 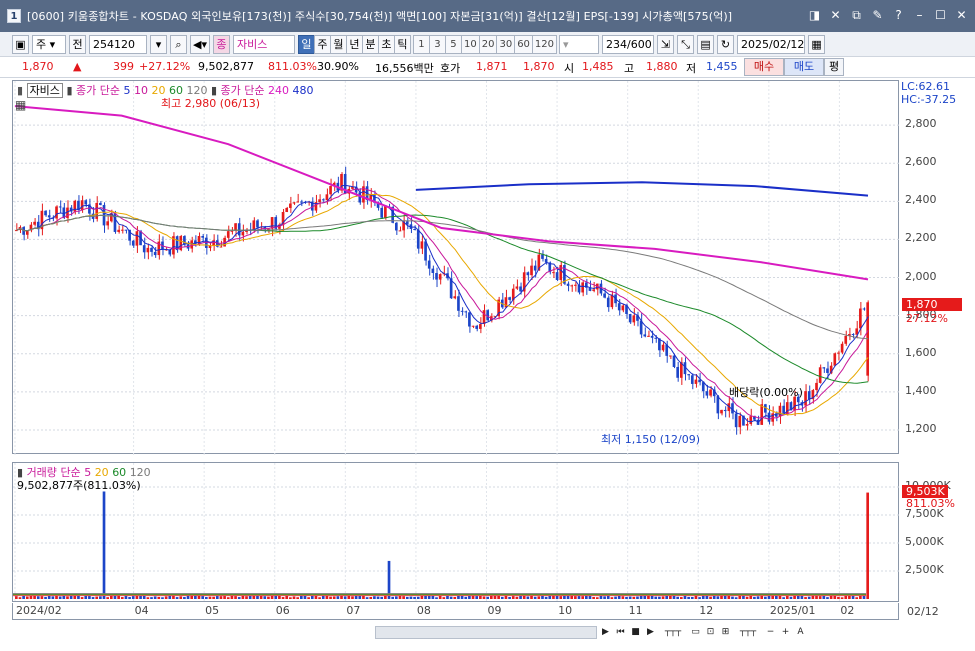 What do you see at coordinates (77, 44) in the screenshot?
I see `prev-button: 전` at bounding box center [77, 44].